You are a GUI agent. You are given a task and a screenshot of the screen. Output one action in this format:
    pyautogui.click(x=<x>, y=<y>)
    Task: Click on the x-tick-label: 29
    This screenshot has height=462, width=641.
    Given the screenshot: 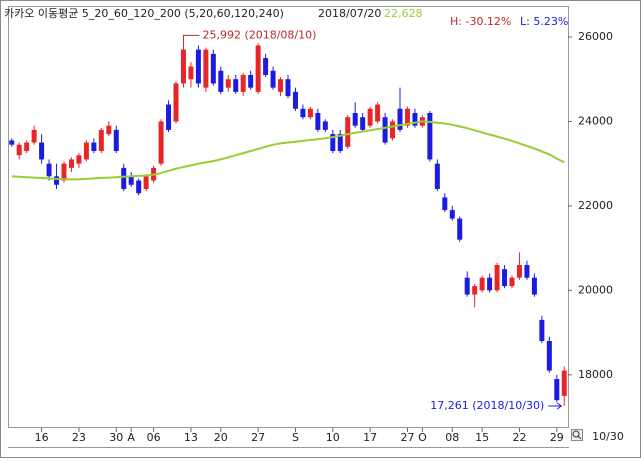 What is the action you would take?
    pyautogui.click(x=557, y=437)
    